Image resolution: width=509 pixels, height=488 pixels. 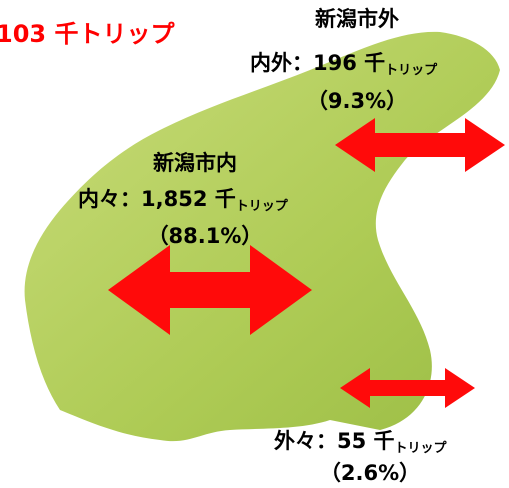 I want to click on inside-value: 内々：1,852 千トリップ, so click(x=183, y=200).